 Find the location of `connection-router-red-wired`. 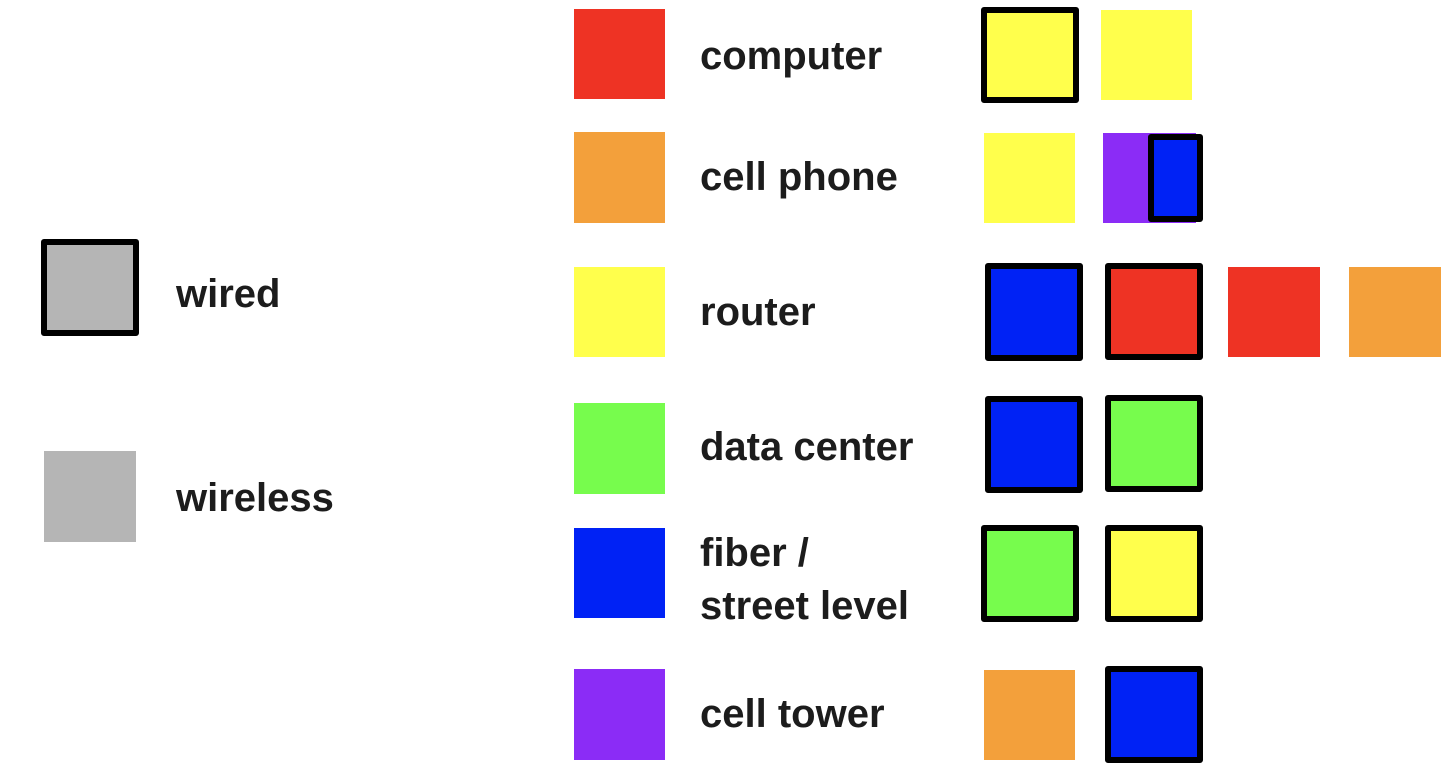

connection-router-red-wired is located at coordinates (1154, 311).